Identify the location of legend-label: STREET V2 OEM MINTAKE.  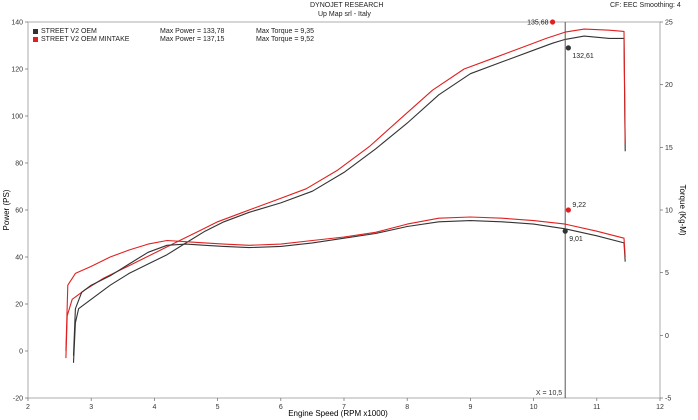
(85, 39).